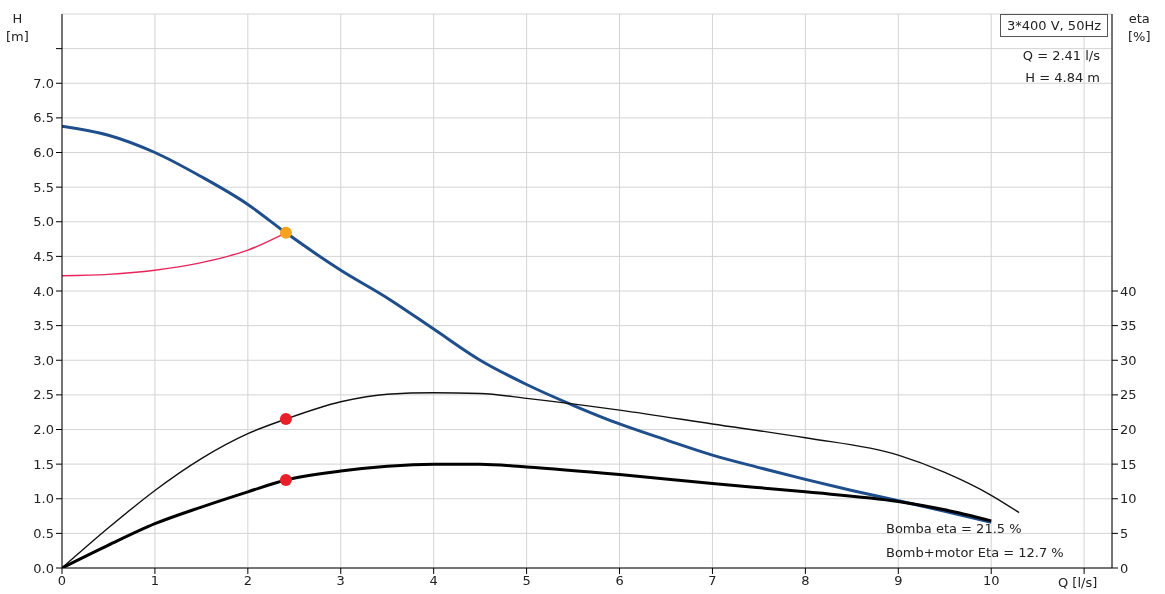 This screenshot has width=1165, height=594. What do you see at coordinates (43, 153) in the screenshot?
I see `y-tick-label: 6.0` at bounding box center [43, 153].